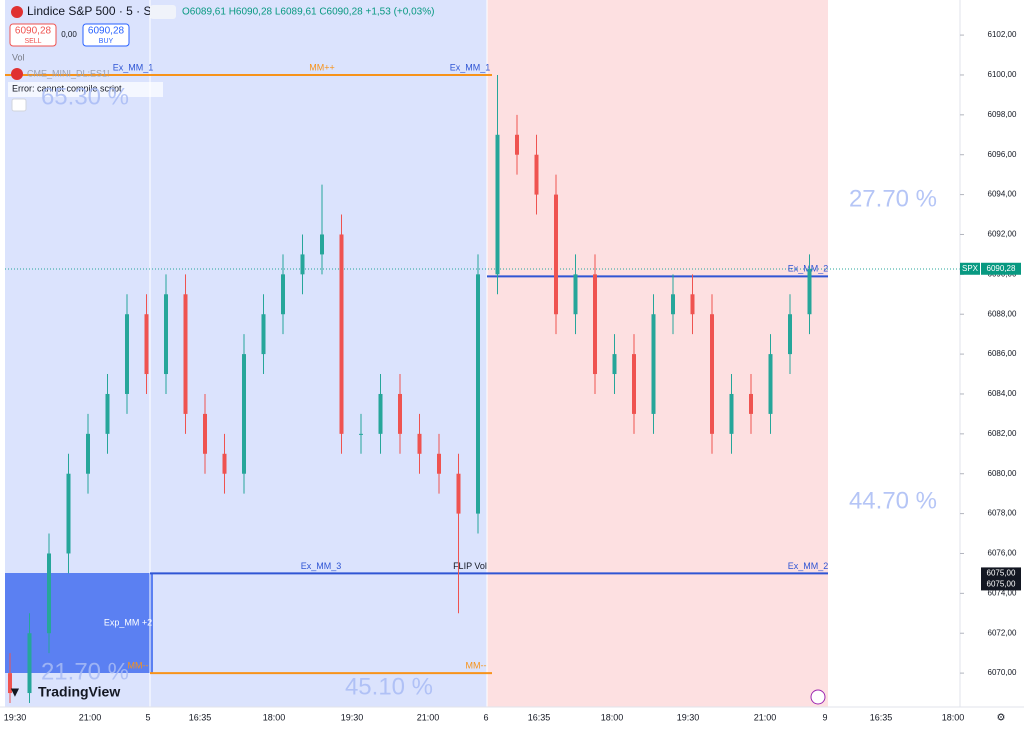 The height and width of the screenshot is (731, 1024). I want to click on y-tick-label: 6092,00, so click(1002, 234).